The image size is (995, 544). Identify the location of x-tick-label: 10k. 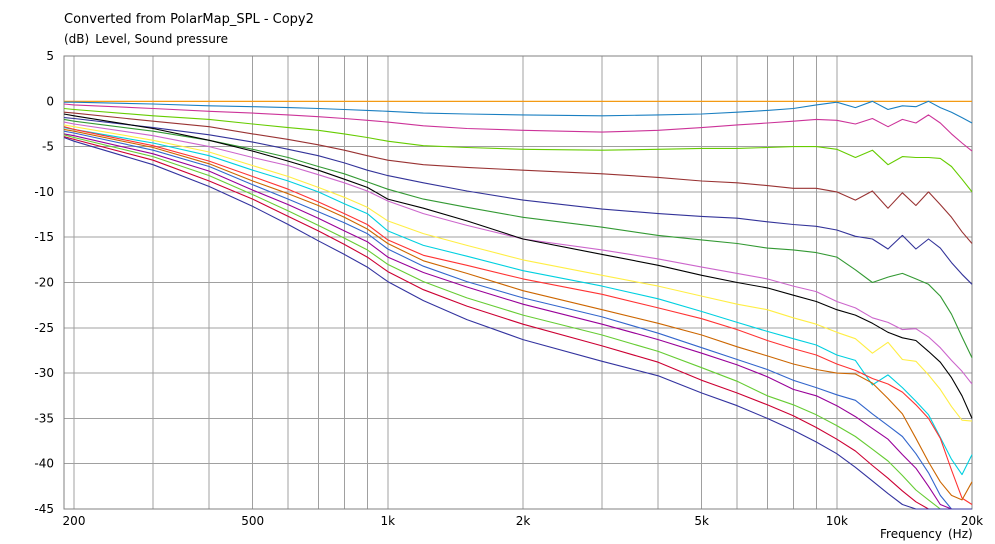
(837, 521).